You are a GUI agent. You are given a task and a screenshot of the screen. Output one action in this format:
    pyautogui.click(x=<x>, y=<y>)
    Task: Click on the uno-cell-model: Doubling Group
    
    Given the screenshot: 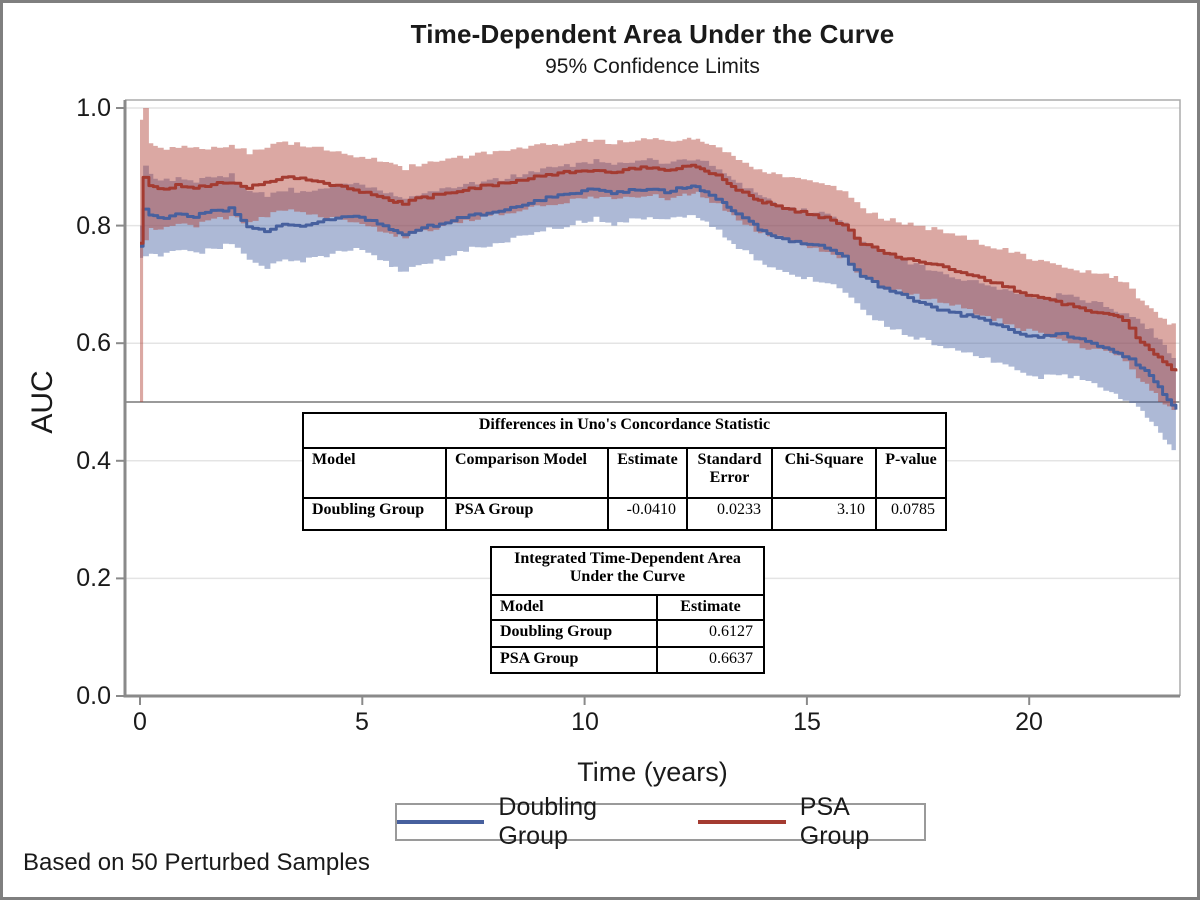 What is the action you would take?
    pyautogui.click(x=374, y=514)
    